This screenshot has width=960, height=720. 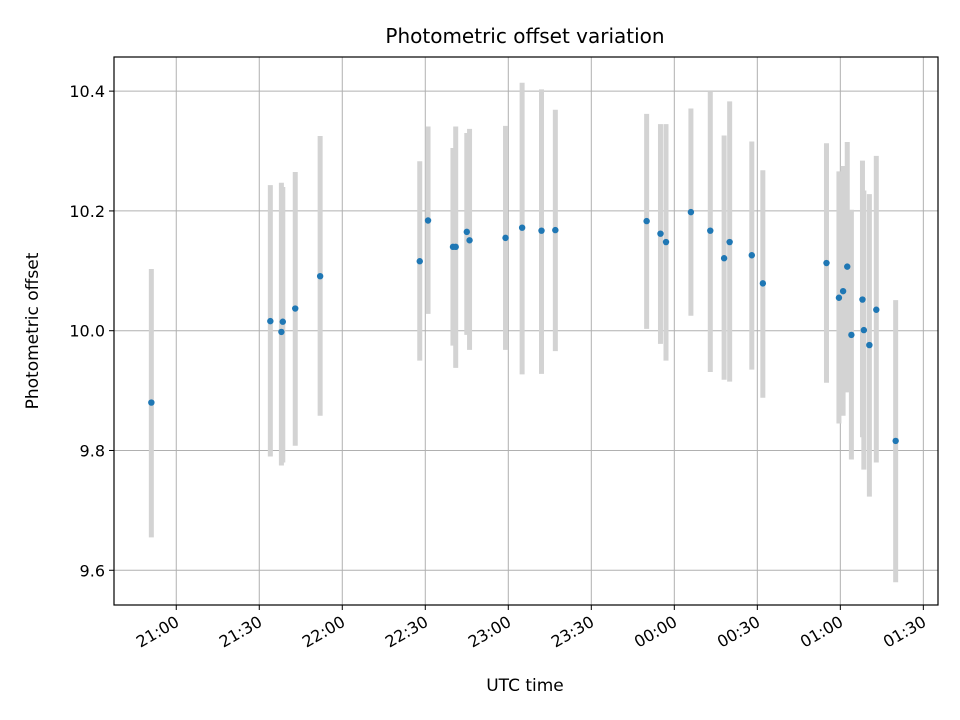 What do you see at coordinates (87, 91) in the screenshot?
I see `y-tick-label: 10.4` at bounding box center [87, 91].